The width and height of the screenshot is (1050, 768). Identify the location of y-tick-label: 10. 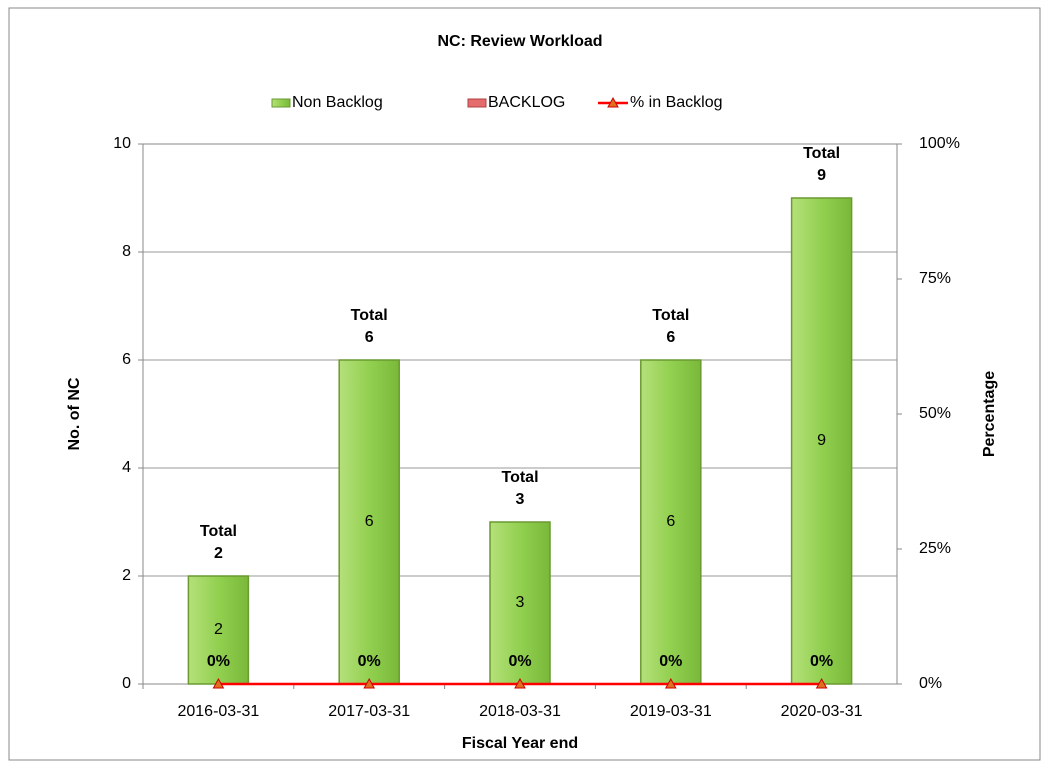
(122, 143).